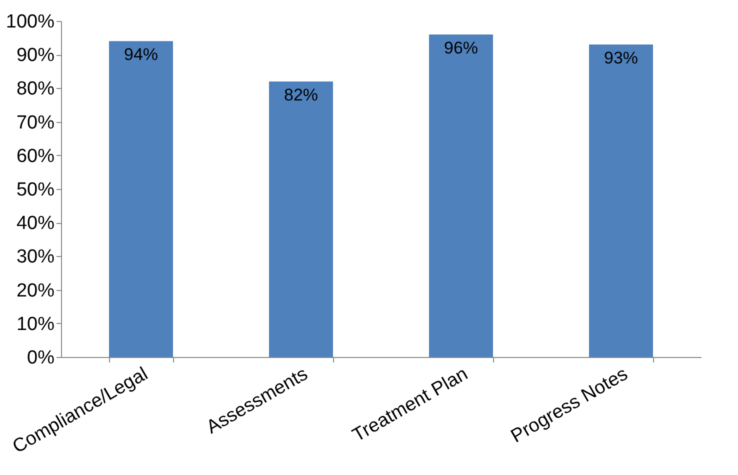 The image size is (738, 475). What do you see at coordinates (35, 123) in the screenshot?
I see `y-tick-label: 70%` at bounding box center [35, 123].